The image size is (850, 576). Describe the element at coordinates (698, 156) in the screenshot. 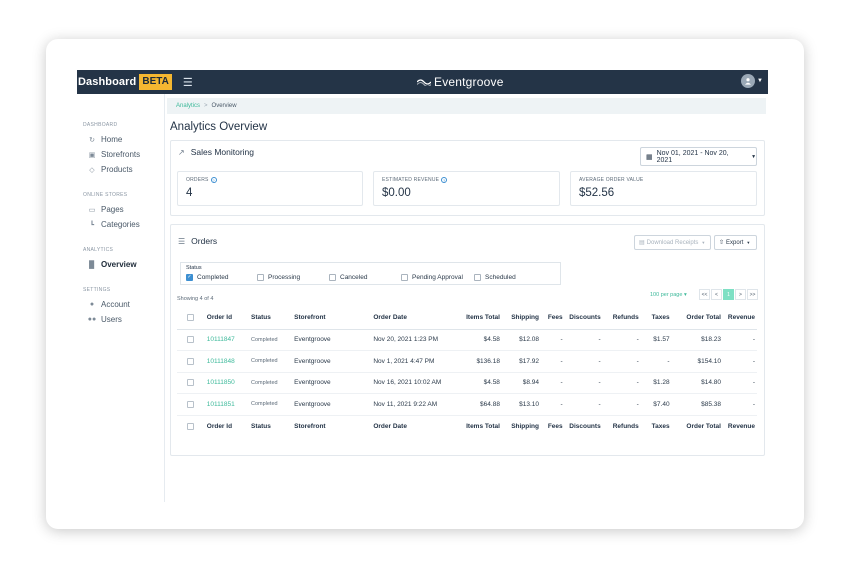

I see `date-range-picker: ▦ Nov 01, 2021 - Nov 20, 2021 ▼` at that location.